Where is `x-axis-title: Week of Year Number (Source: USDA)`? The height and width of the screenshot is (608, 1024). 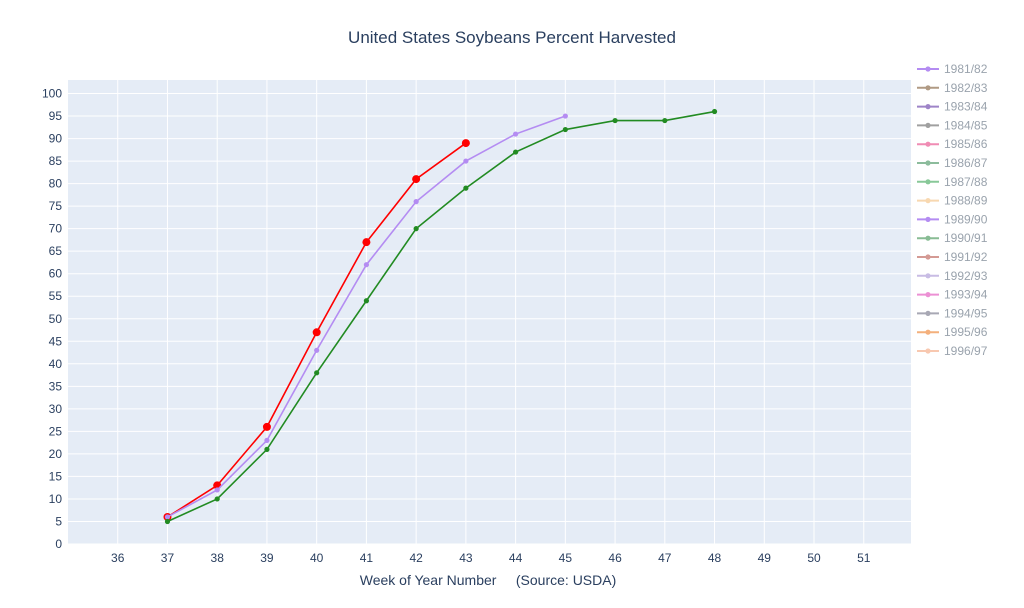
x-axis-title: Week of Year Number (Source: USDA) is located at coordinates (488, 580).